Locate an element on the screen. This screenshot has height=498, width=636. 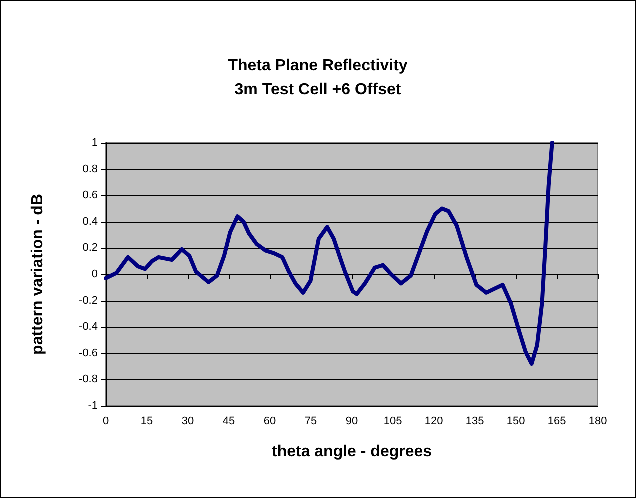
y-axis-title: pattern variation - dB is located at coordinates (38, 274).